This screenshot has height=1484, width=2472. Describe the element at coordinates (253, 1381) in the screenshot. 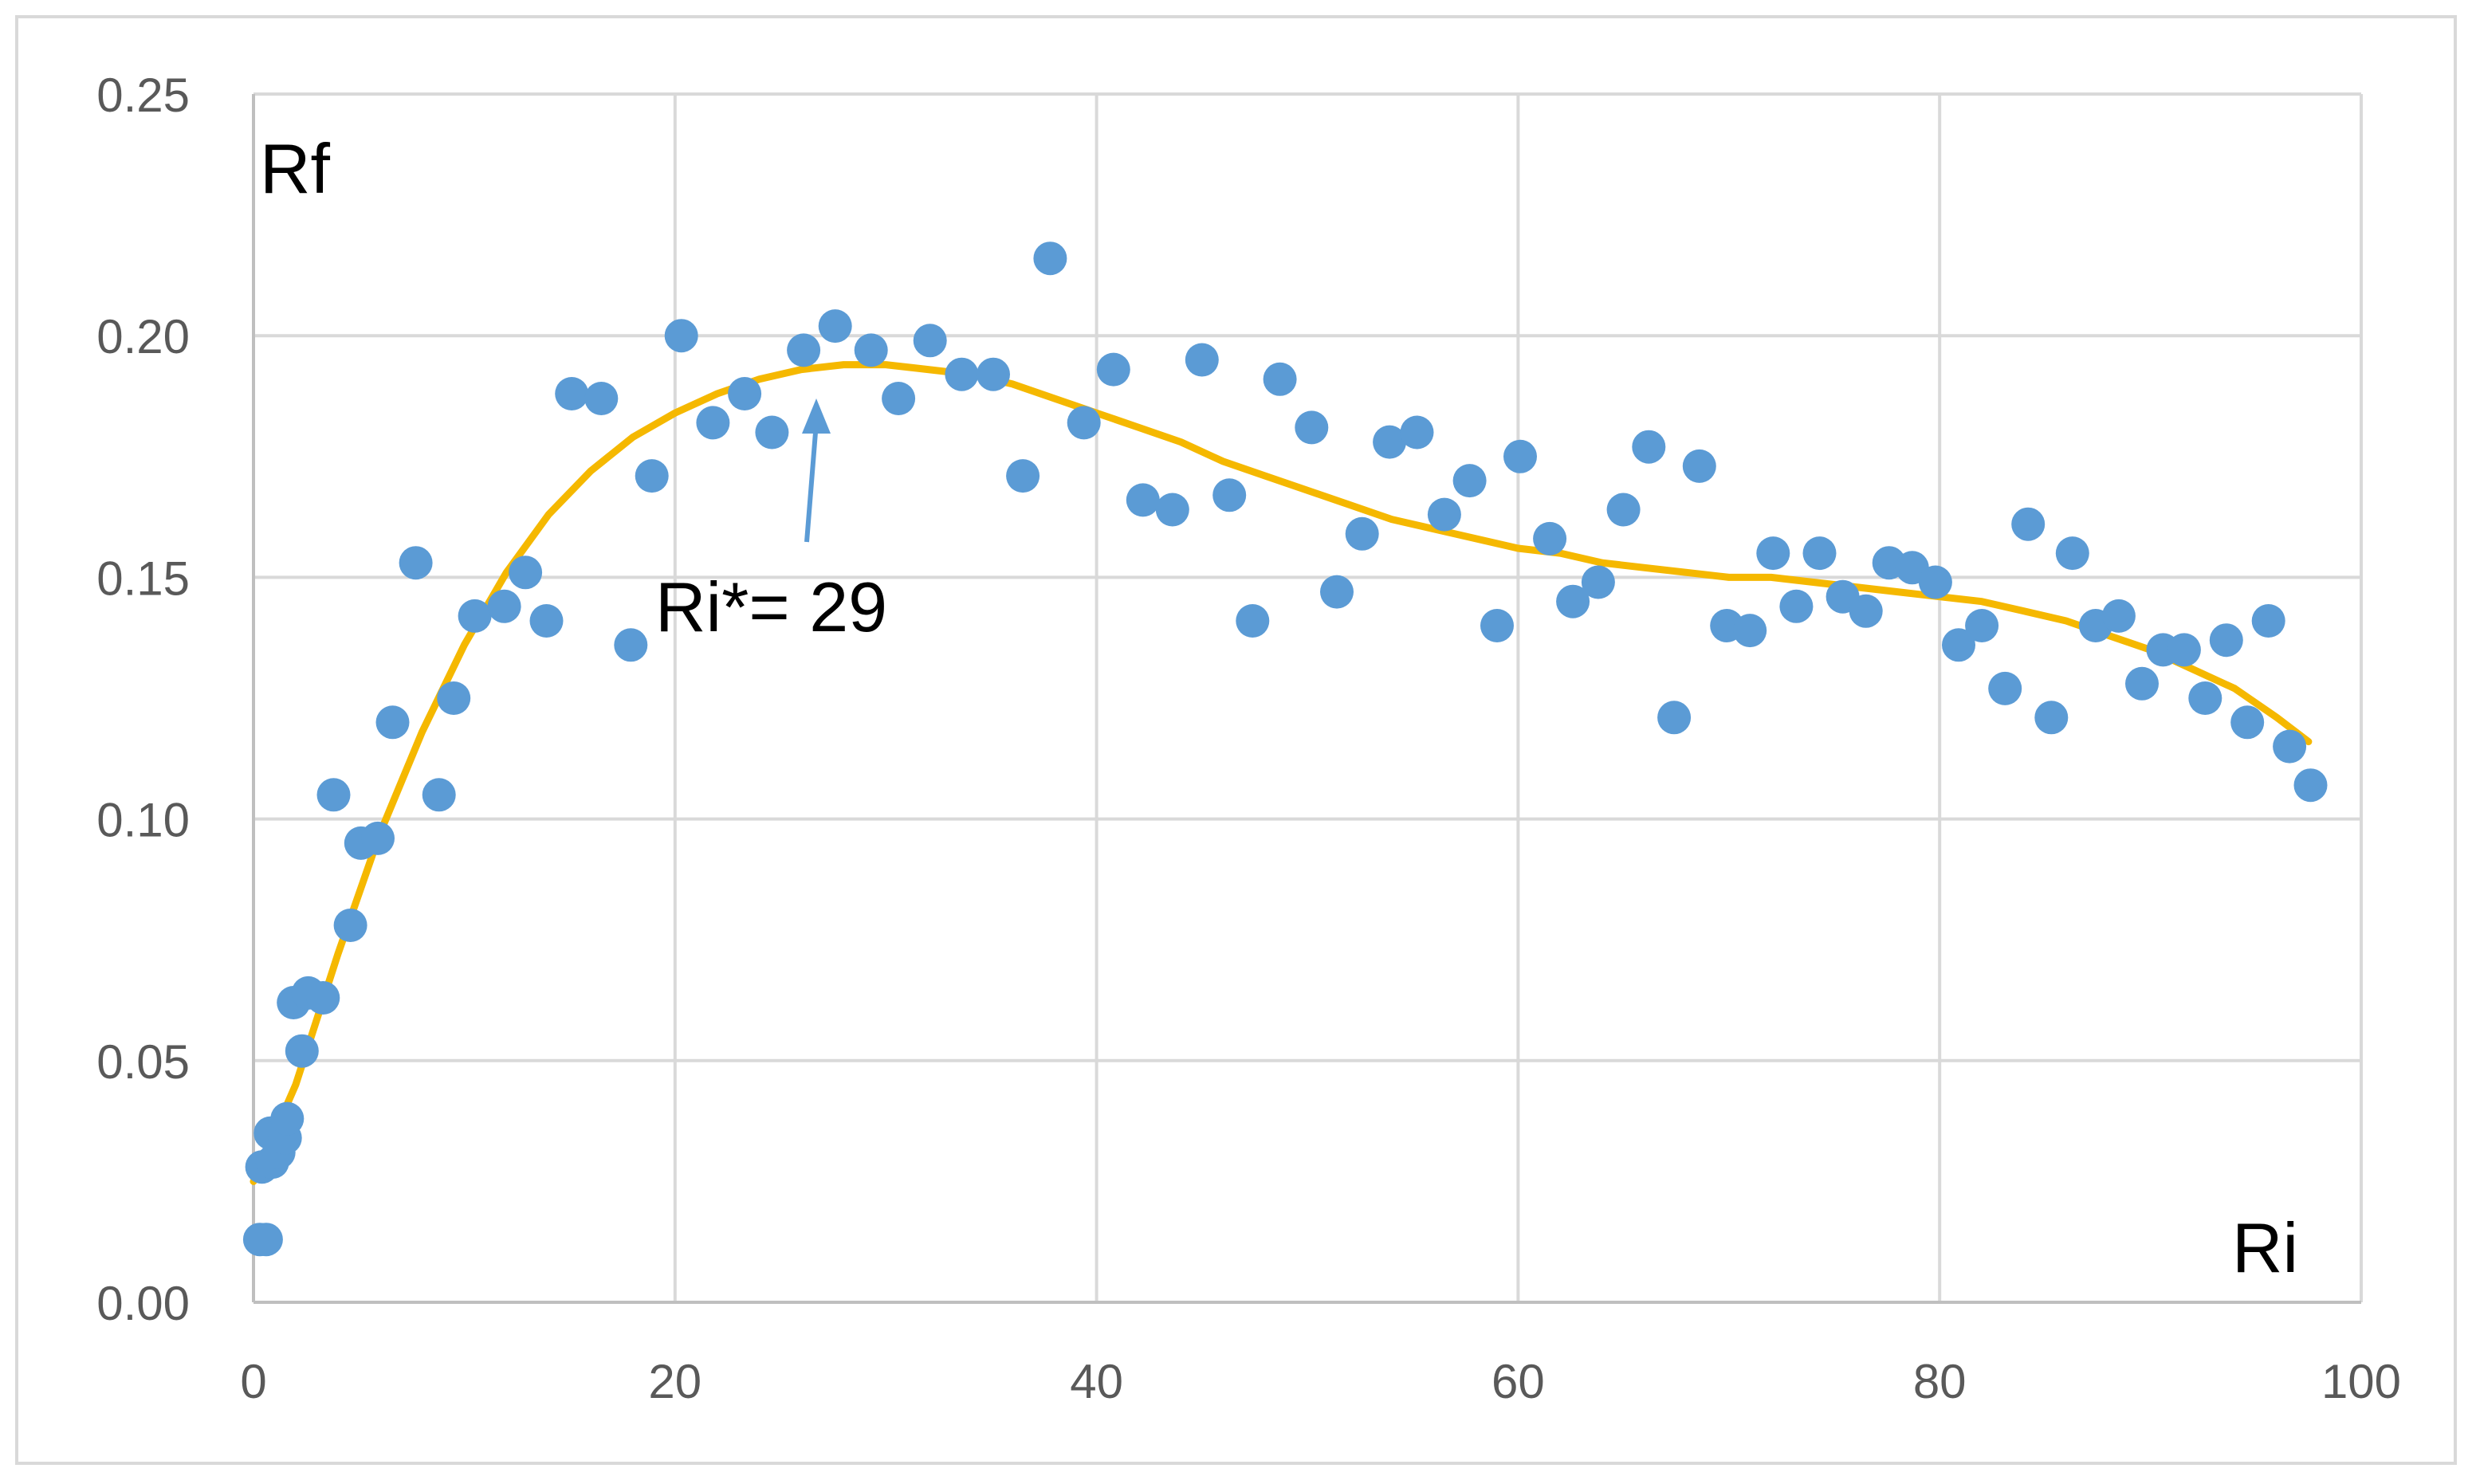

I see `x-tick-label: 0` at that location.